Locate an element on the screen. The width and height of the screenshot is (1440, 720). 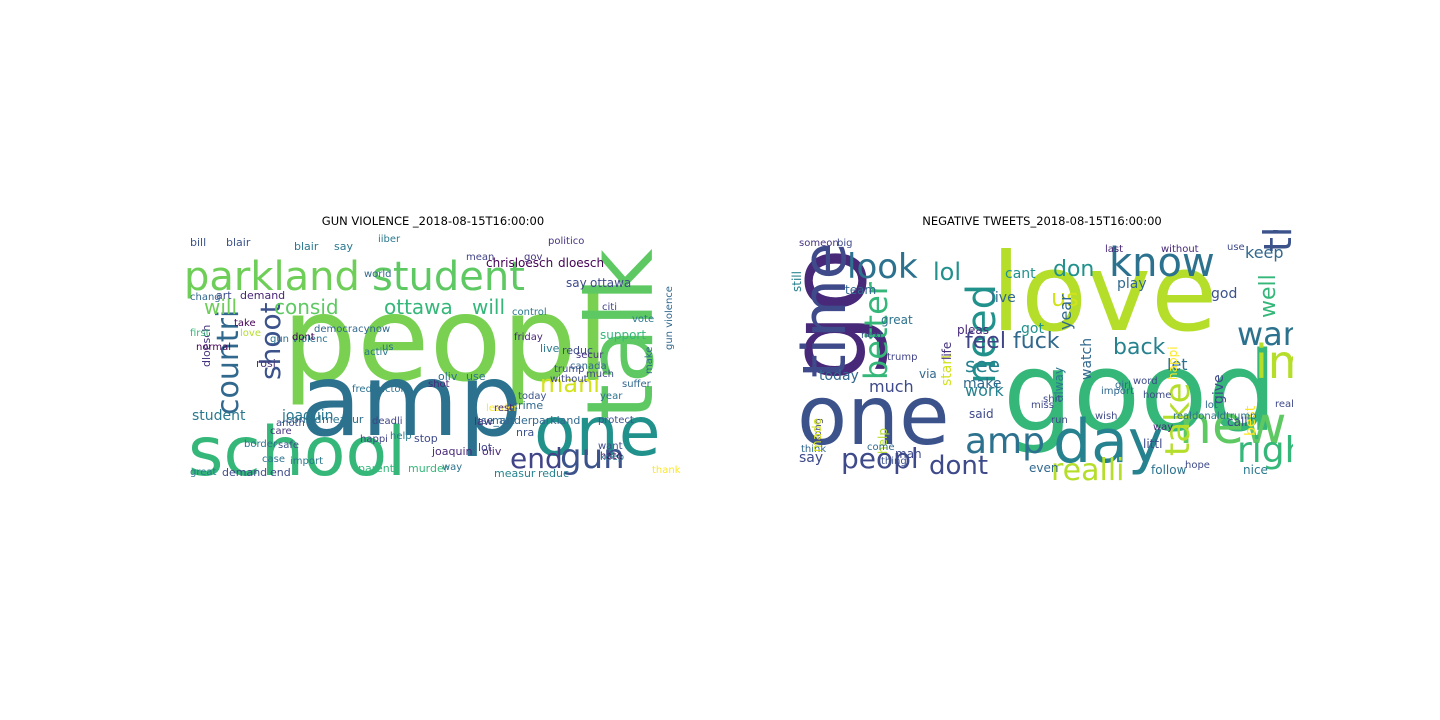
word-said: said is located at coordinates (981, 414).